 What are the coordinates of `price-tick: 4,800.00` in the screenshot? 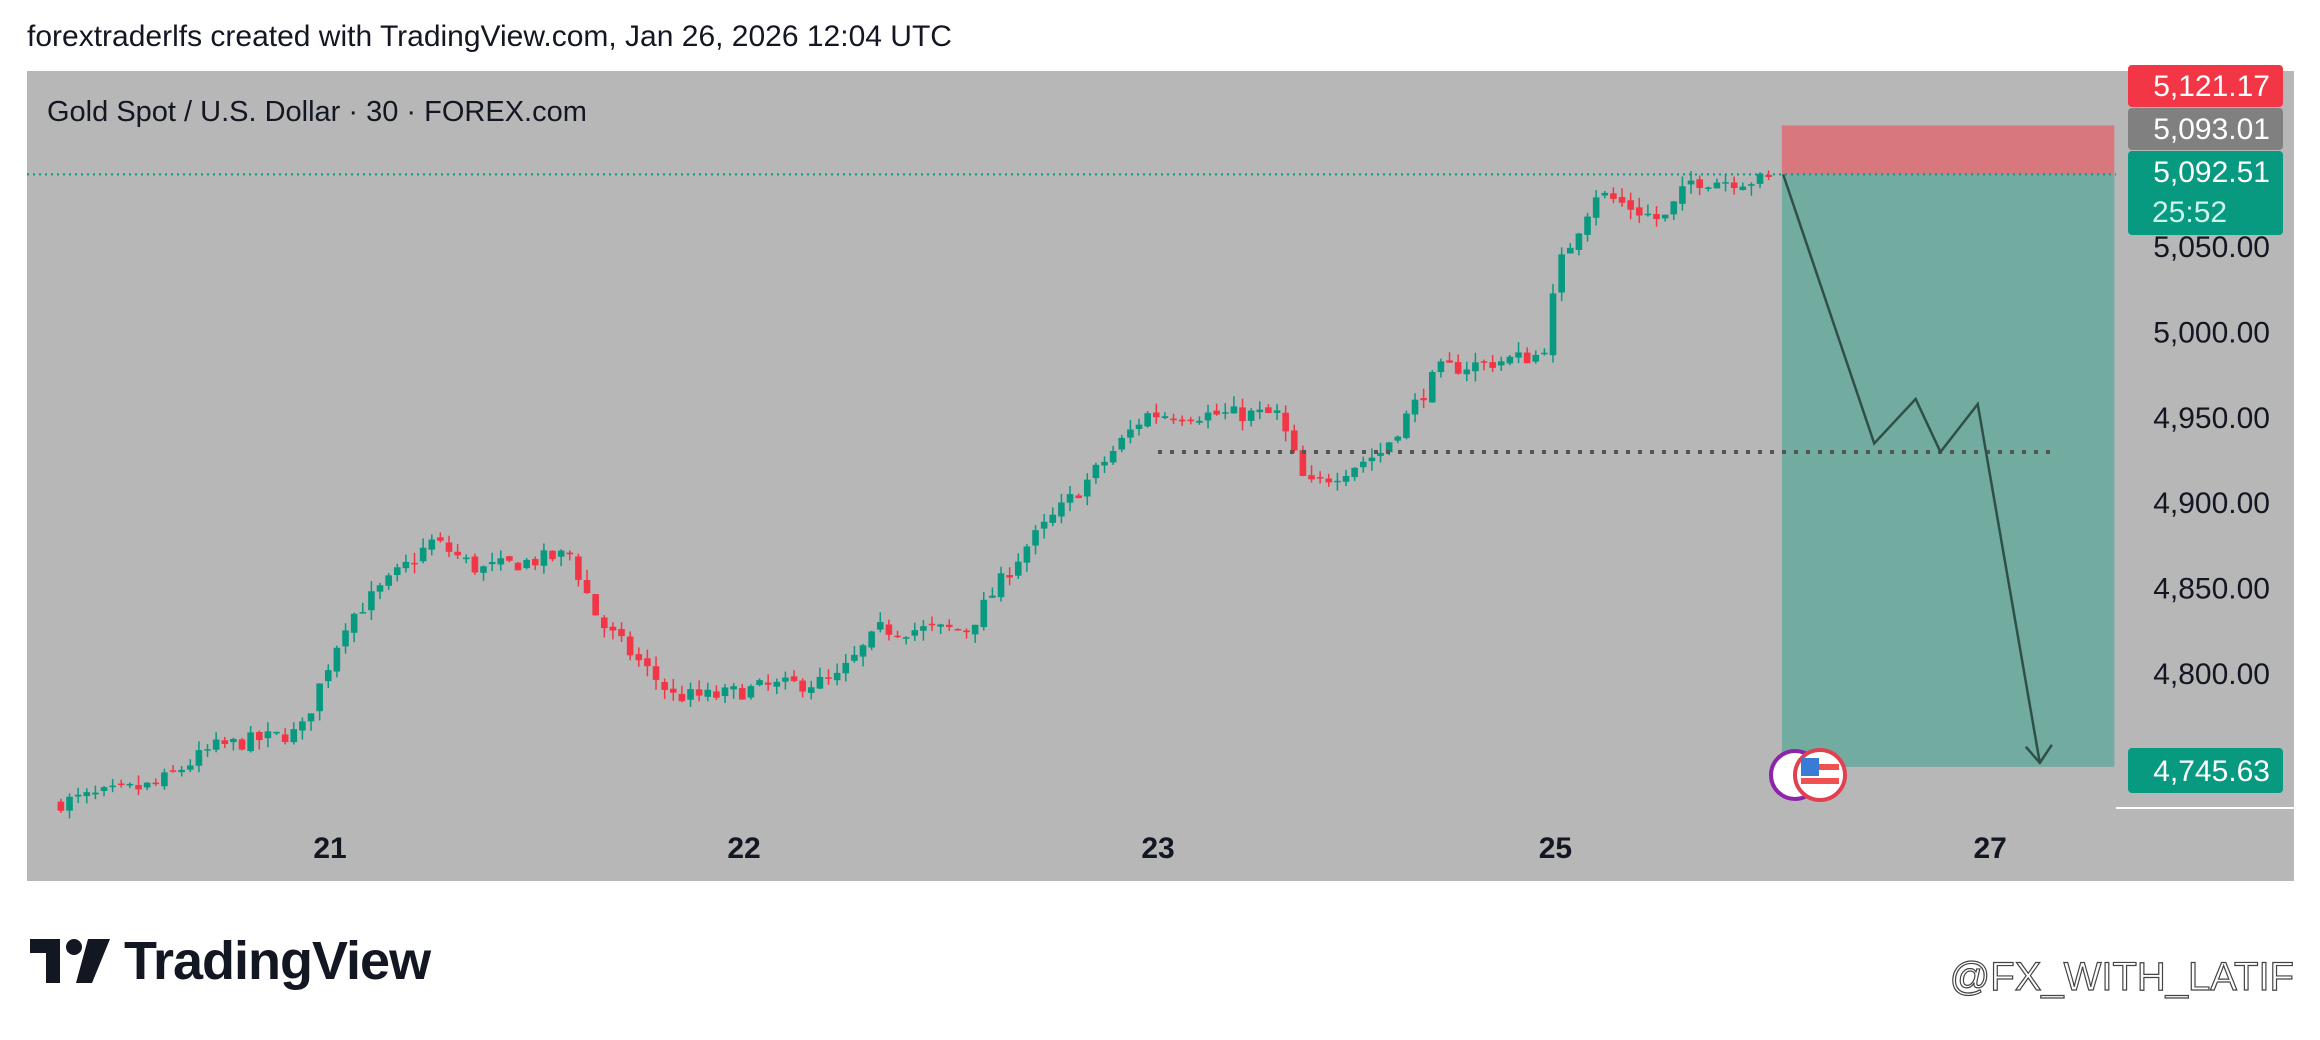 It's located at (2211, 674).